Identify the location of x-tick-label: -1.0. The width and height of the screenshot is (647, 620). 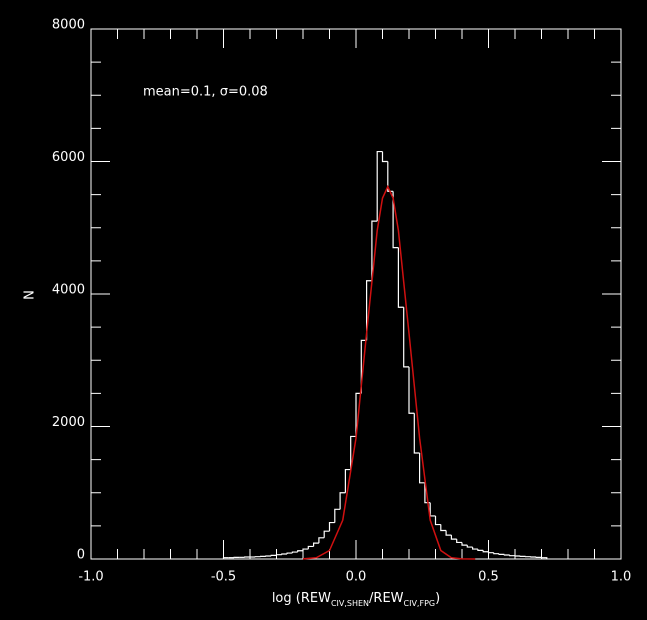
(90, 577).